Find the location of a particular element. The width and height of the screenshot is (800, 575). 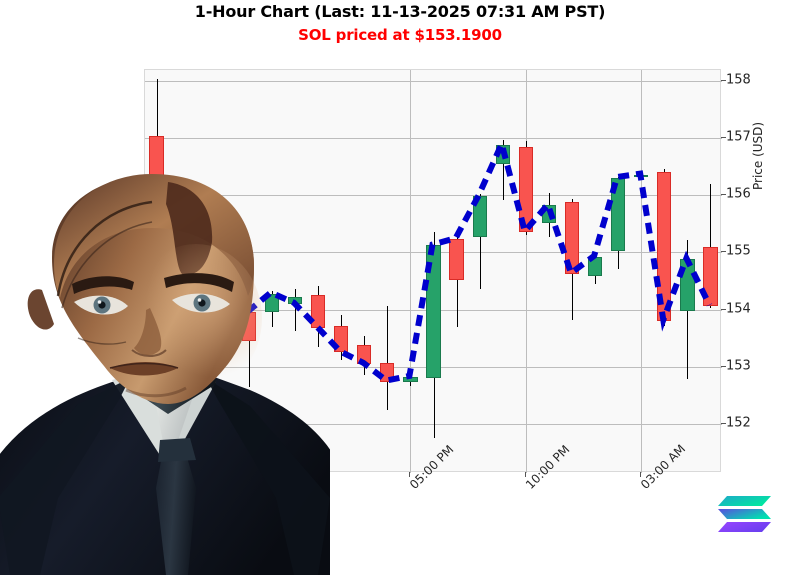

y-tick-label: 154 is located at coordinates (738, 308).